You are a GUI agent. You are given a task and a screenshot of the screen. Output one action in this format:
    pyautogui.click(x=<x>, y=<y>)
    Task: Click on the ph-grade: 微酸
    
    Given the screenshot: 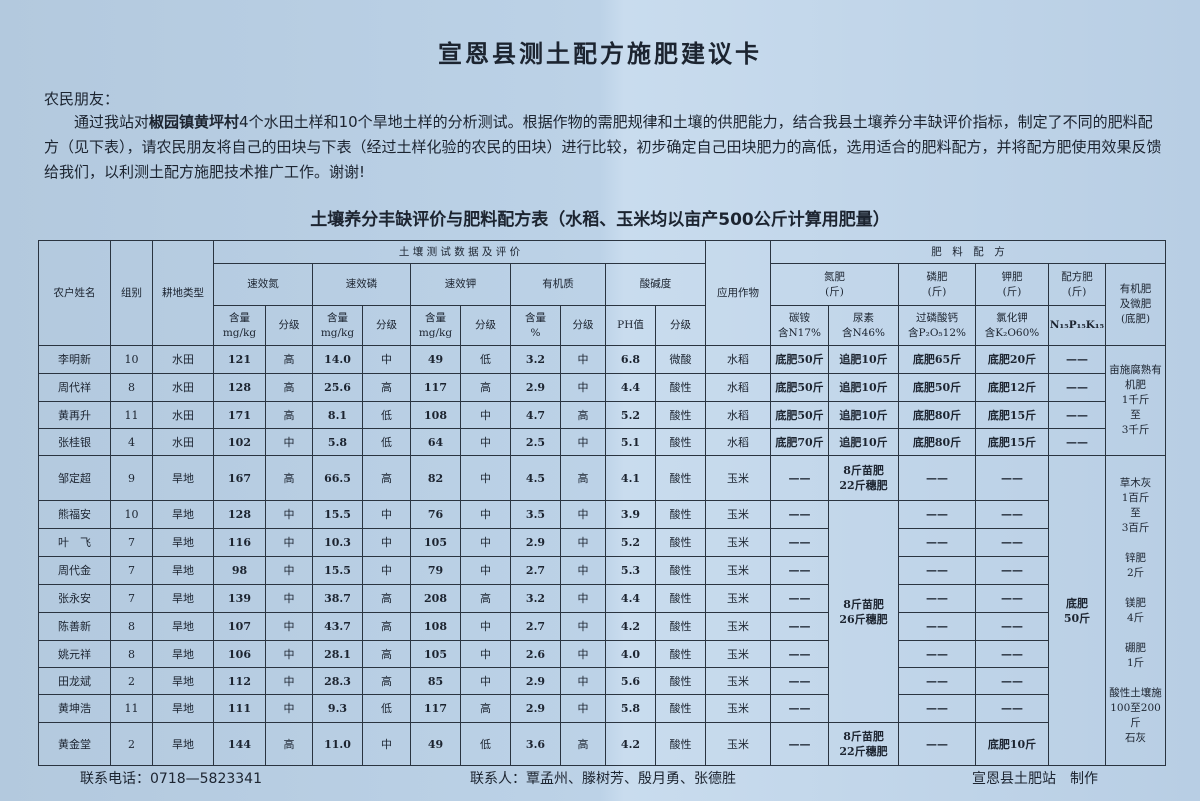 What is the action you would take?
    pyautogui.click(x=680, y=359)
    